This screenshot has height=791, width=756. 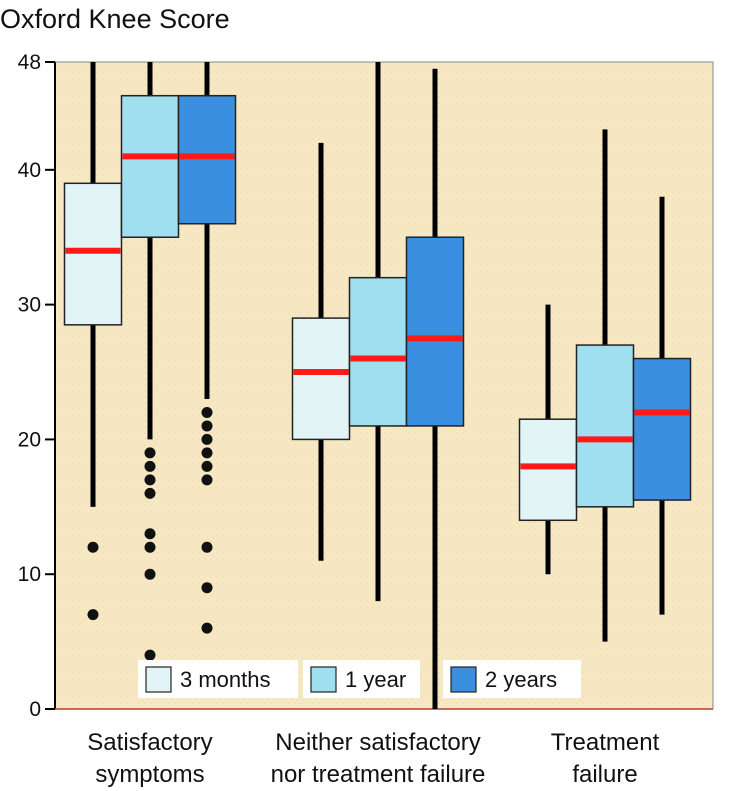 I want to click on legend-item: 1 year, so click(x=361, y=679).